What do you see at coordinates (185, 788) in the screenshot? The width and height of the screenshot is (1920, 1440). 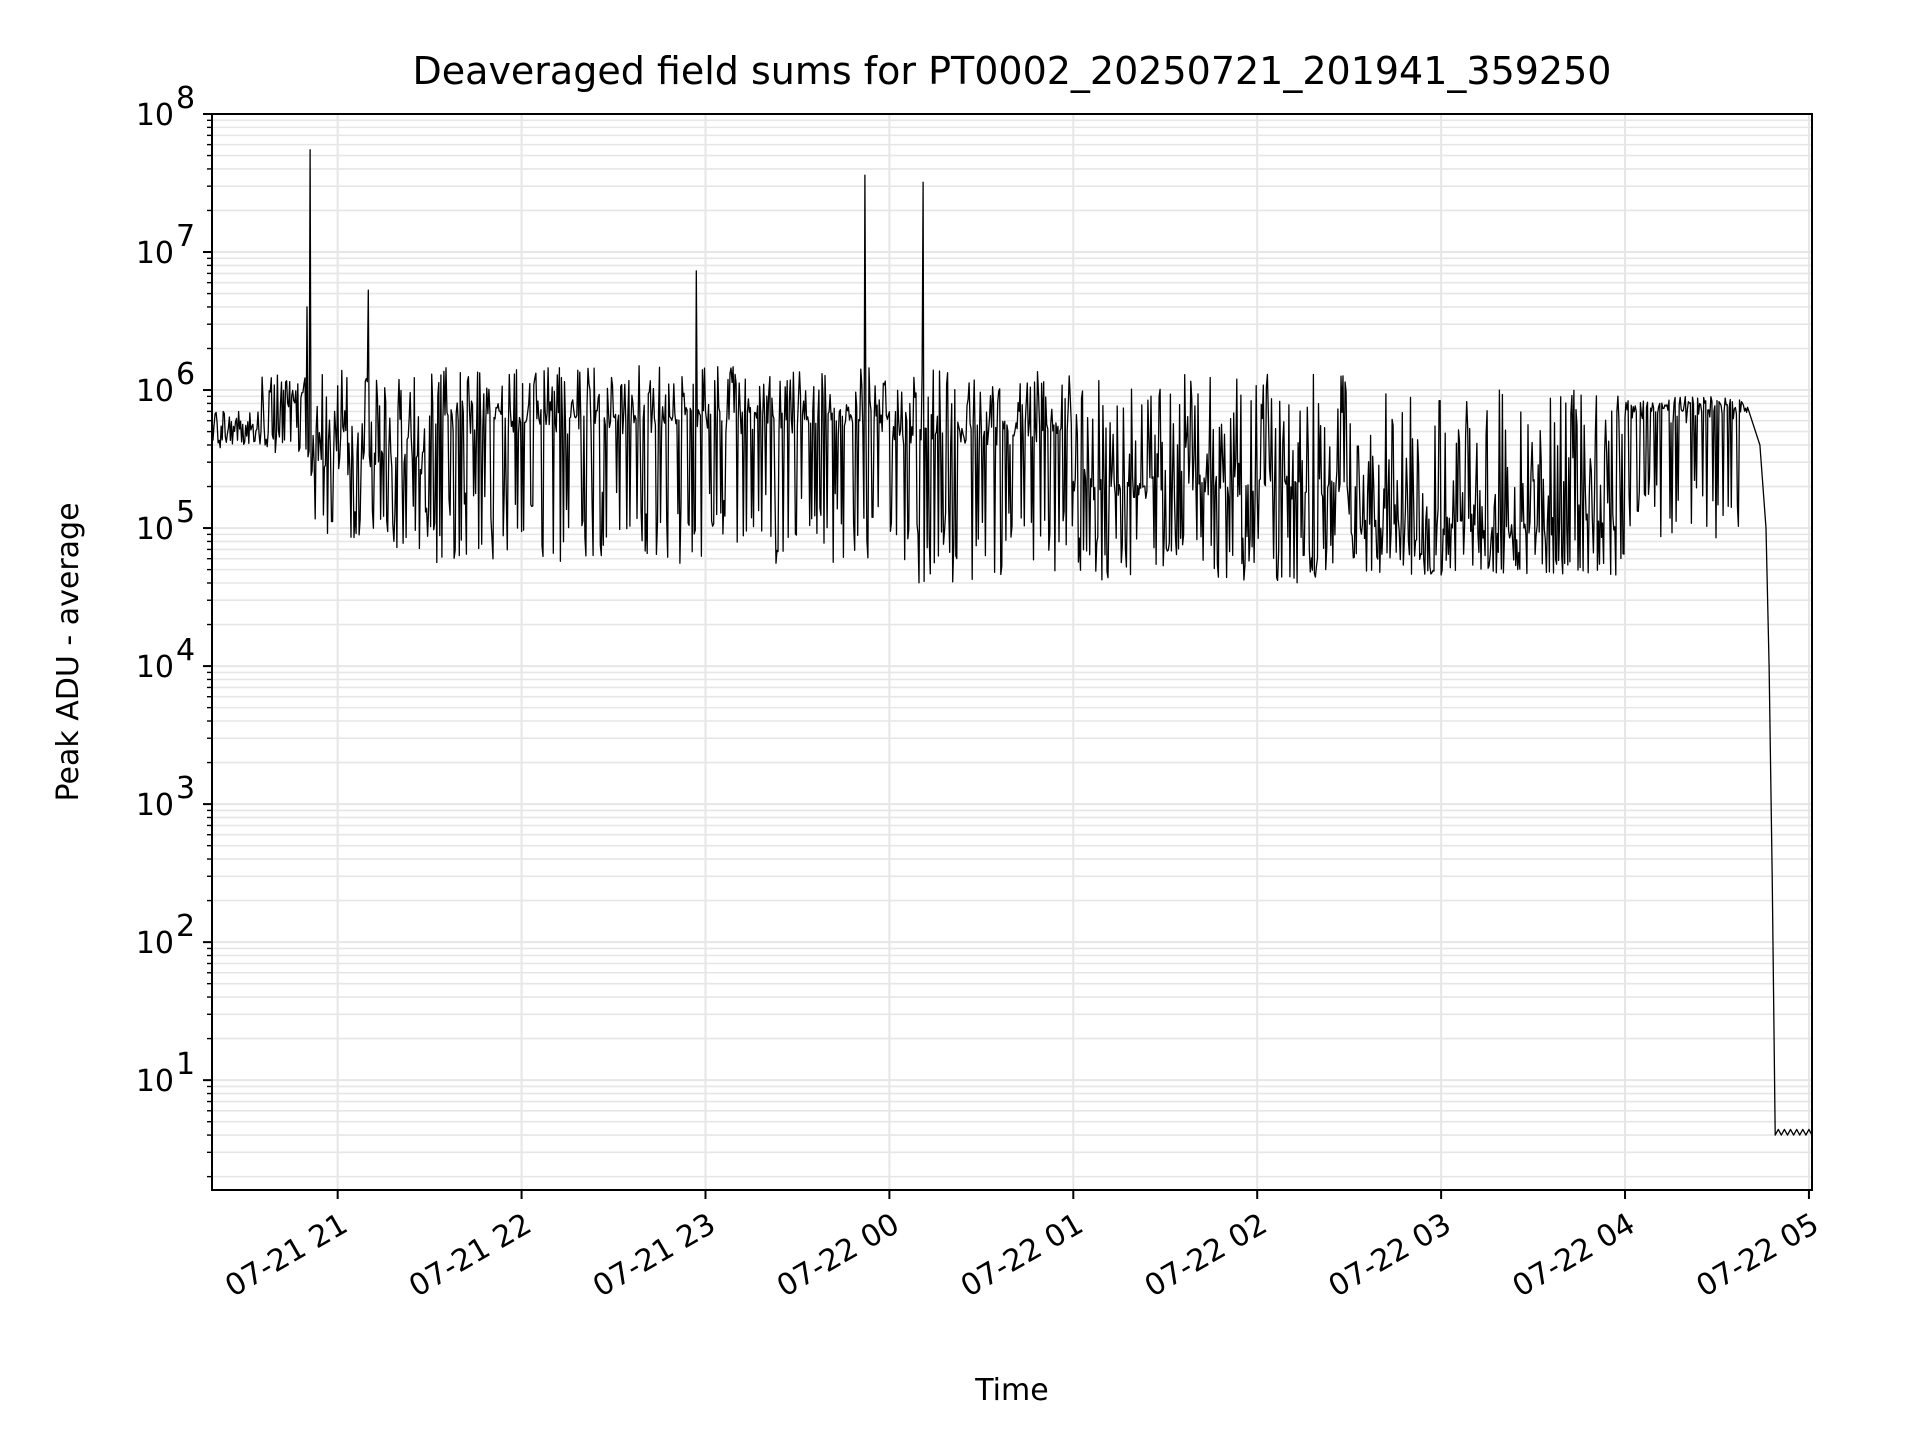 I see `y-tick-label-exponent: 3` at bounding box center [185, 788].